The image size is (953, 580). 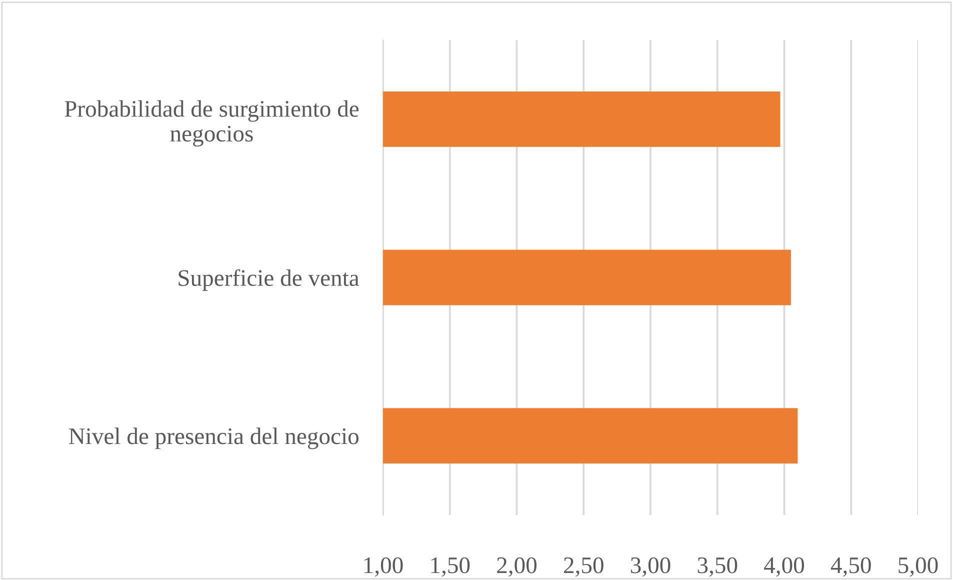 What do you see at coordinates (650, 567) in the screenshot?
I see `x-tick-label: 3,00` at bounding box center [650, 567].